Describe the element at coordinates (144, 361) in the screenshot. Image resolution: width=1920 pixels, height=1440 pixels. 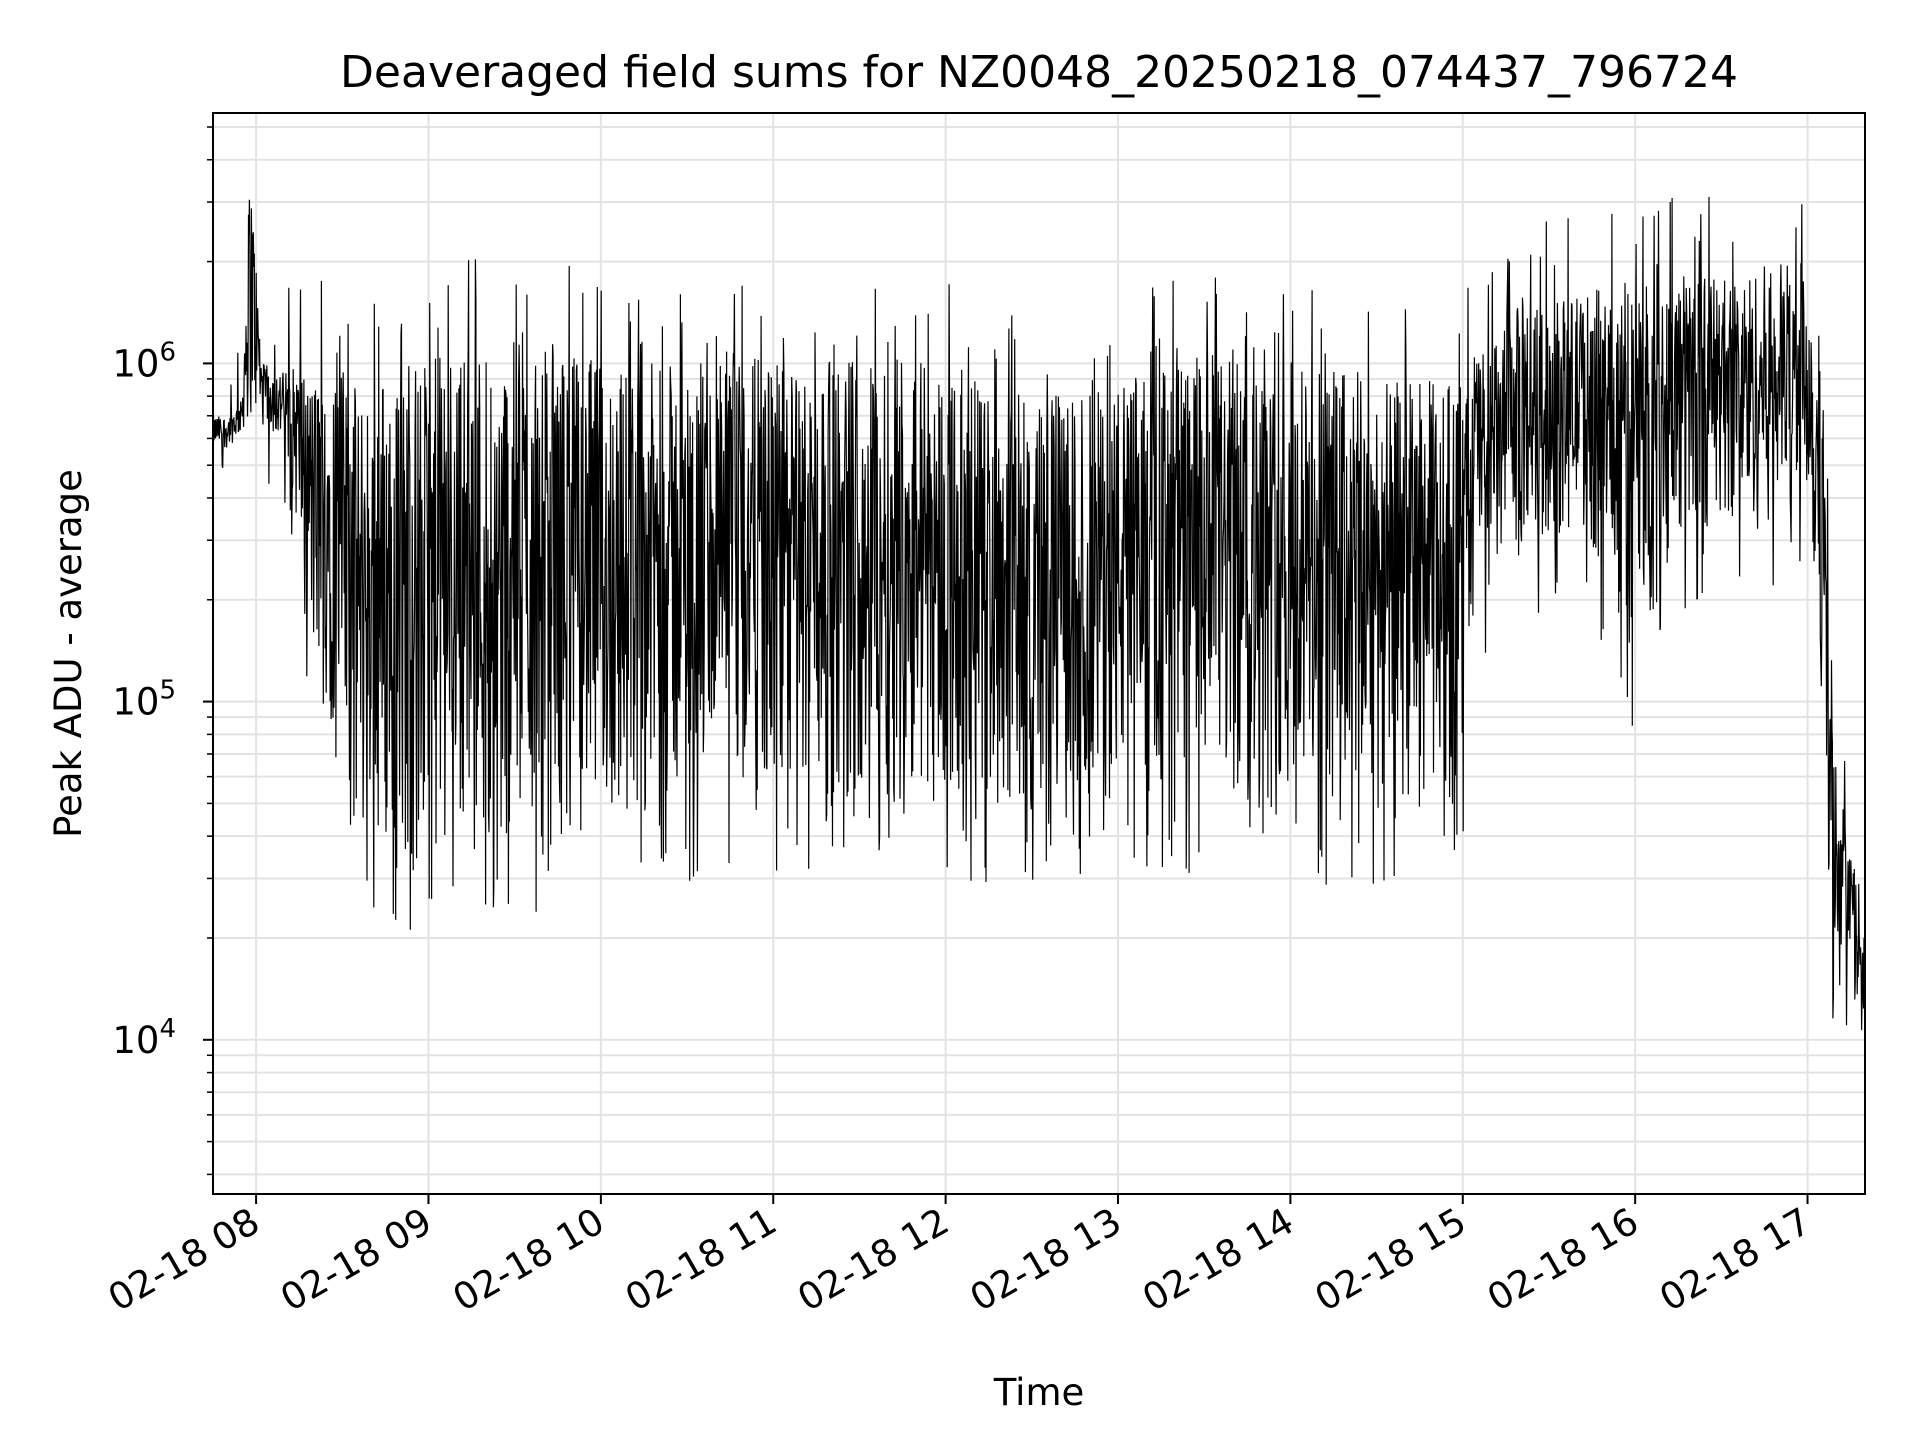
I see `y-tick-label: 106` at that location.